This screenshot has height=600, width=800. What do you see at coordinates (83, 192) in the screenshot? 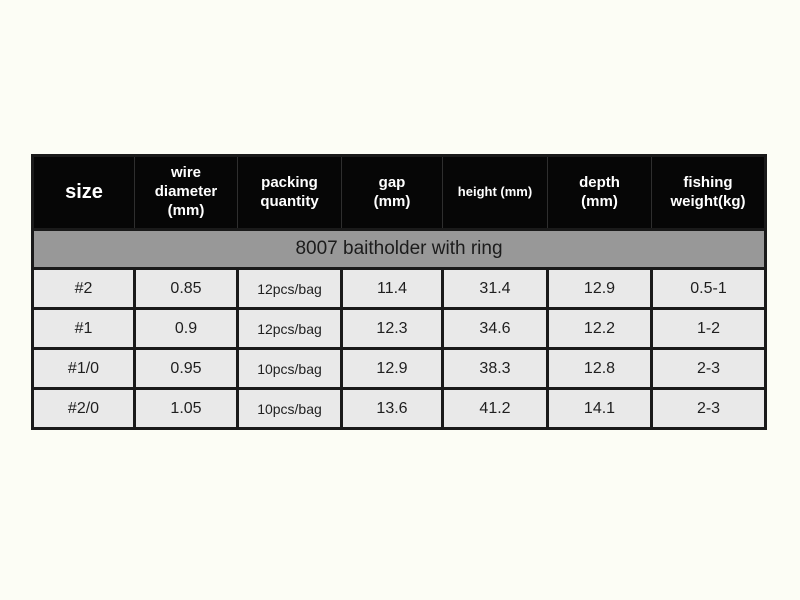
I see `column-header-size: size` at bounding box center [83, 192].